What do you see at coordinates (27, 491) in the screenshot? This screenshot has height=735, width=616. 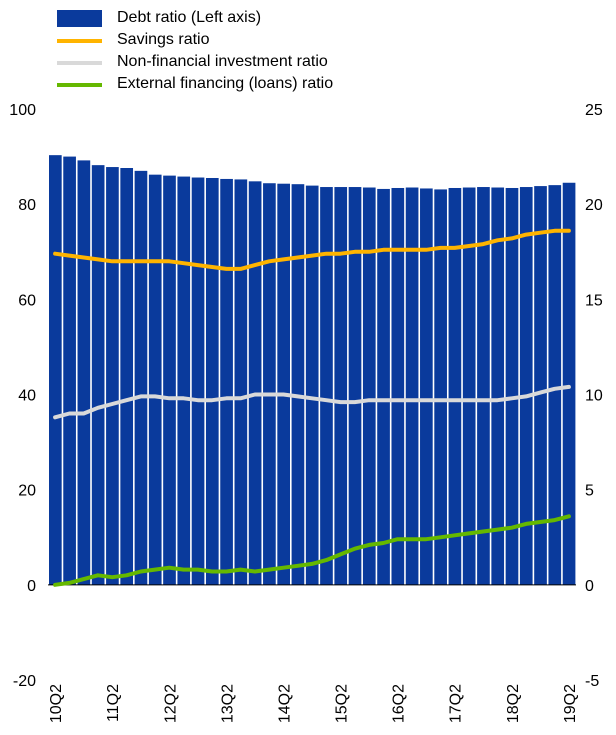 I see `left-axis-tick-label: 20` at bounding box center [27, 491].